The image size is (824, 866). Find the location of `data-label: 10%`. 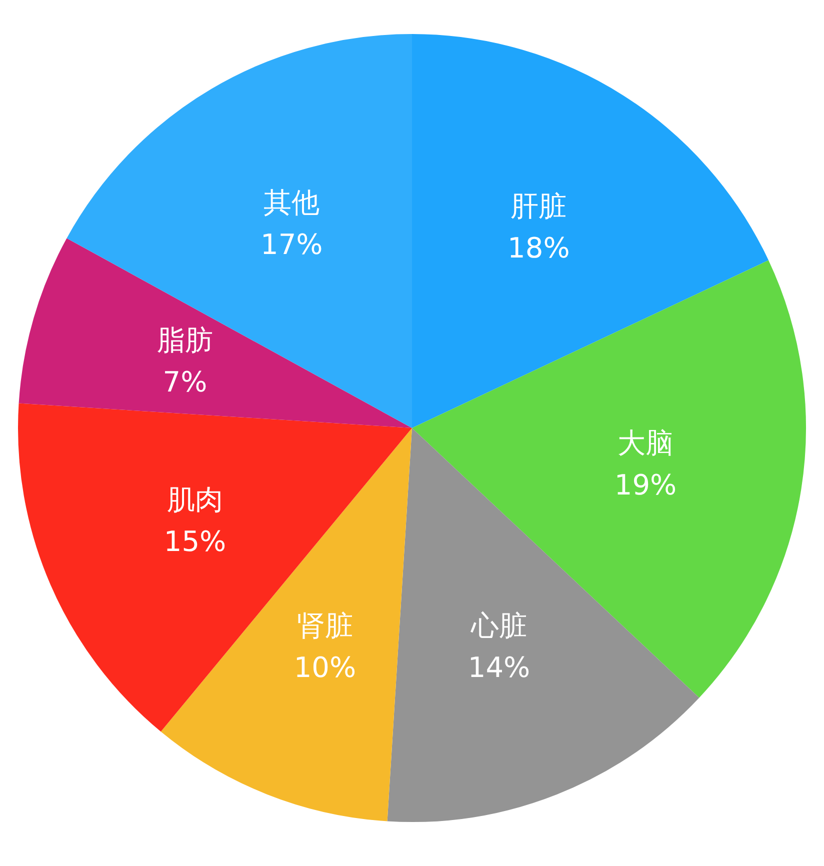

data-label: 10% is located at coordinates (325, 667).